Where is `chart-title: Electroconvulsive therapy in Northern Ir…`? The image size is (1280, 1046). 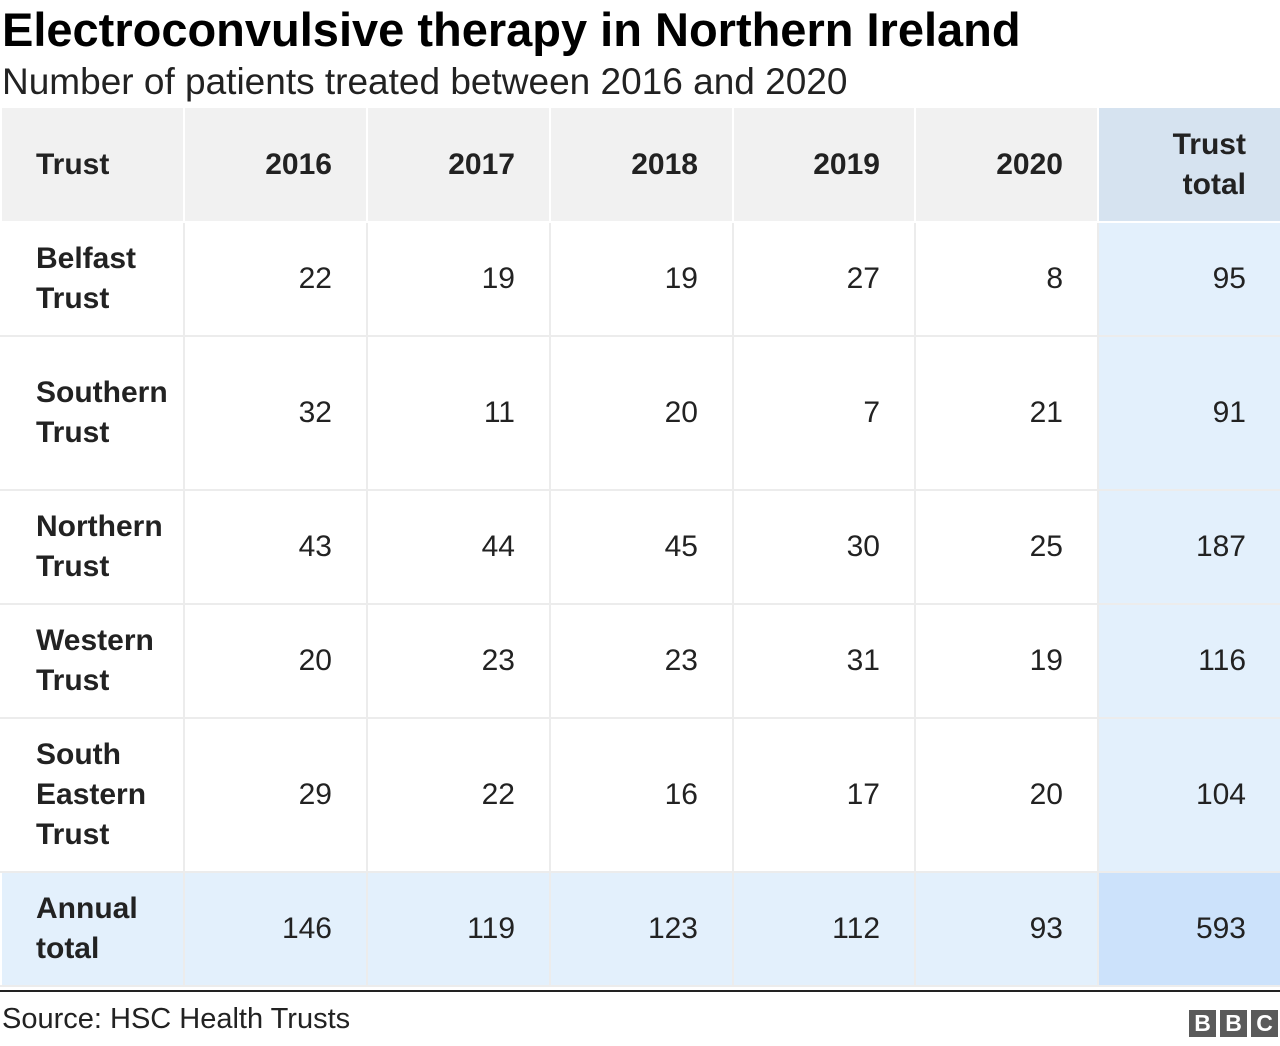
chart-title: Electroconvulsive therapy in Northern Ir… is located at coordinates (511, 29).